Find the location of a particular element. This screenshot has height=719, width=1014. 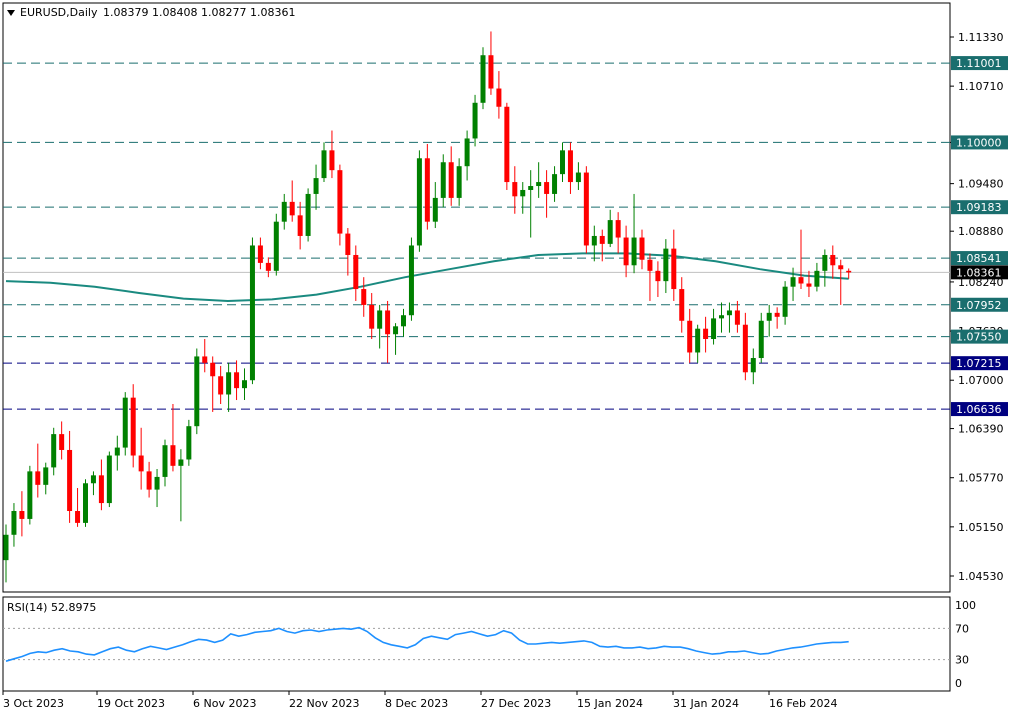

triangle-down-icon is located at coordinates (11, 13).